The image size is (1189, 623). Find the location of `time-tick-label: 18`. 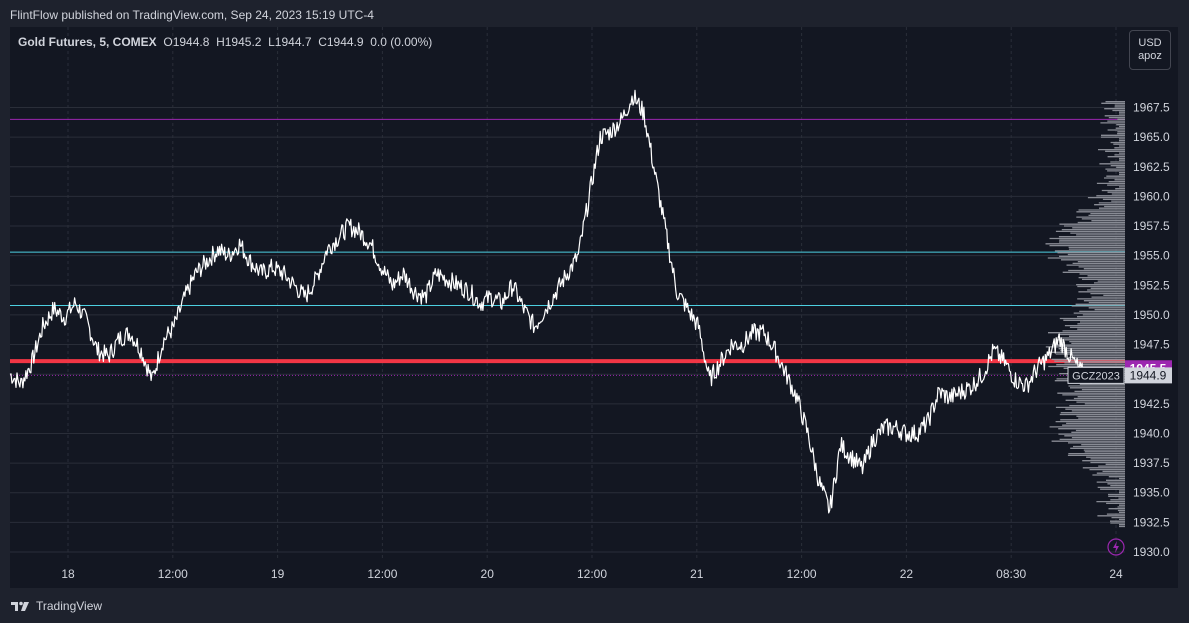

time-tick-label: 18 is located at coordinates (68, 574).